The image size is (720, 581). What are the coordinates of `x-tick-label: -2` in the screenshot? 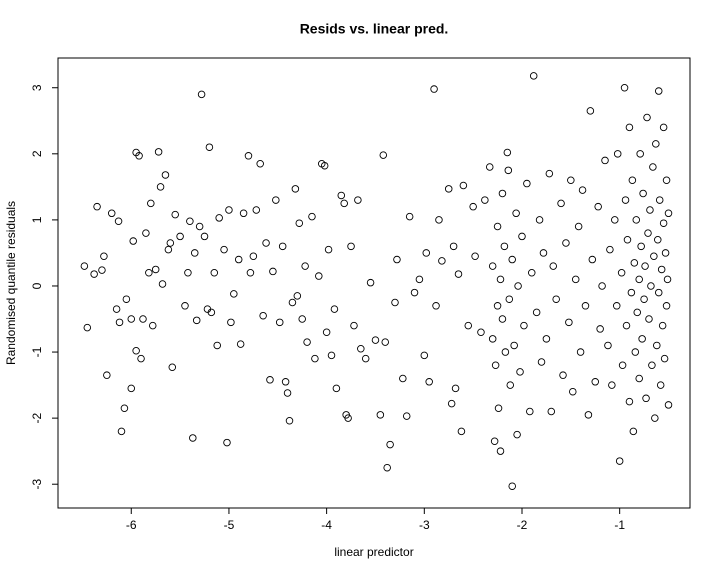 It's located at (522, 525).